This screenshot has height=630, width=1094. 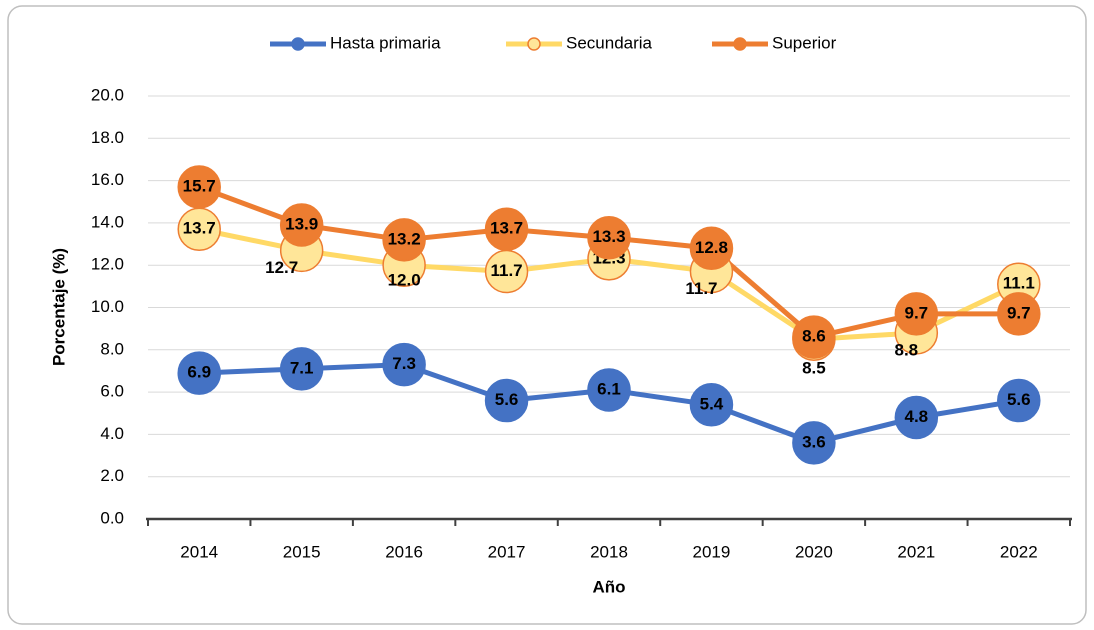 What do you see at coordinates (608, 586) in the screenshot?
I see `x-axis-title: Año` at bounding box center [608, 586].